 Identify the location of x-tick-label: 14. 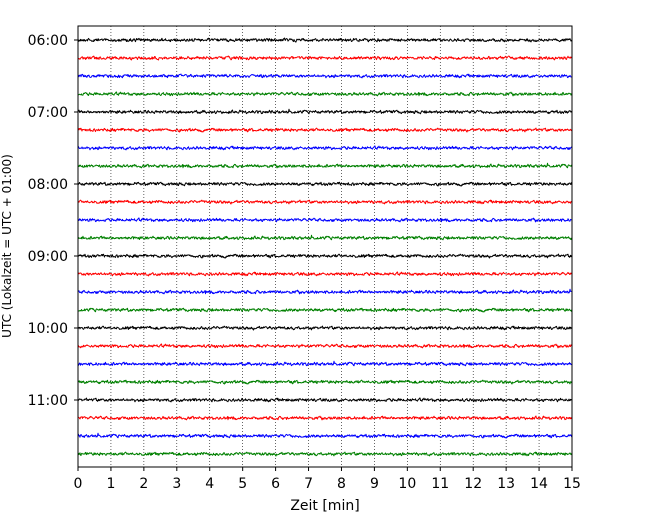
(539, 484).